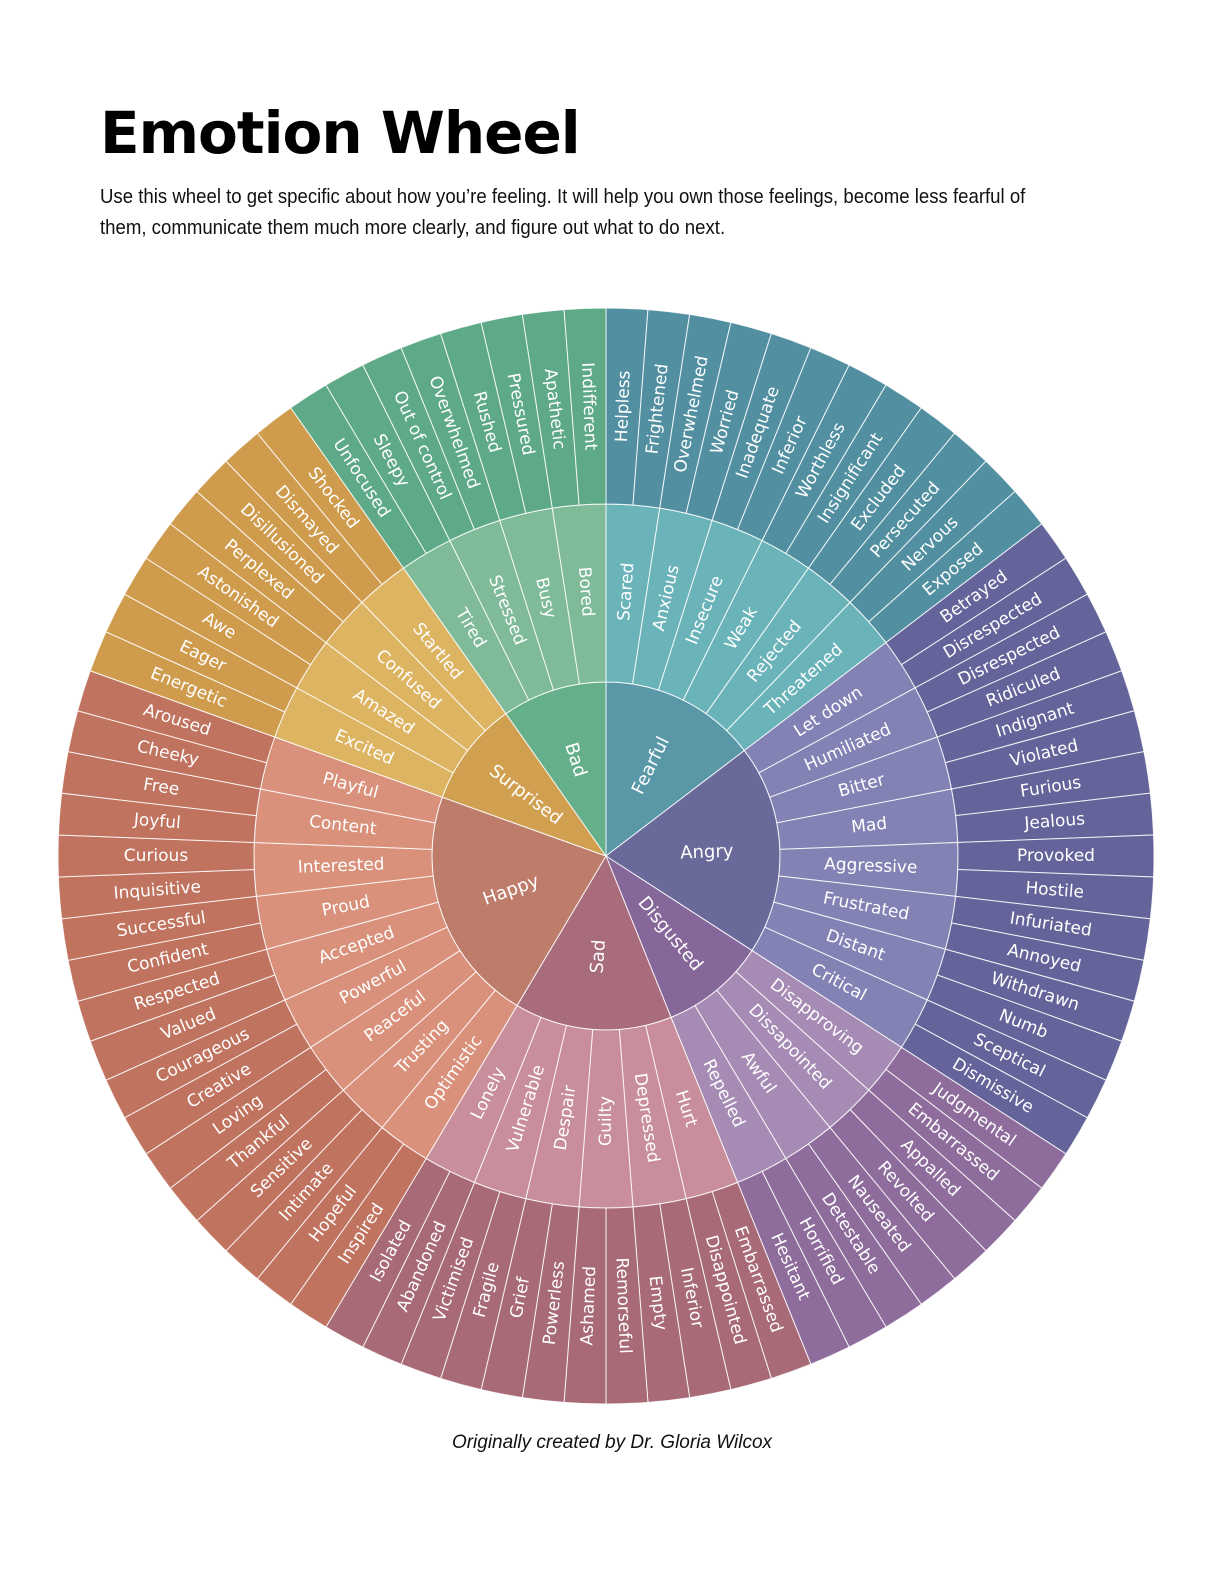 The width and height of the screenshot is (1224, 1584). I want to click on outer-label-joyful: Joyful, so click(156, 822).